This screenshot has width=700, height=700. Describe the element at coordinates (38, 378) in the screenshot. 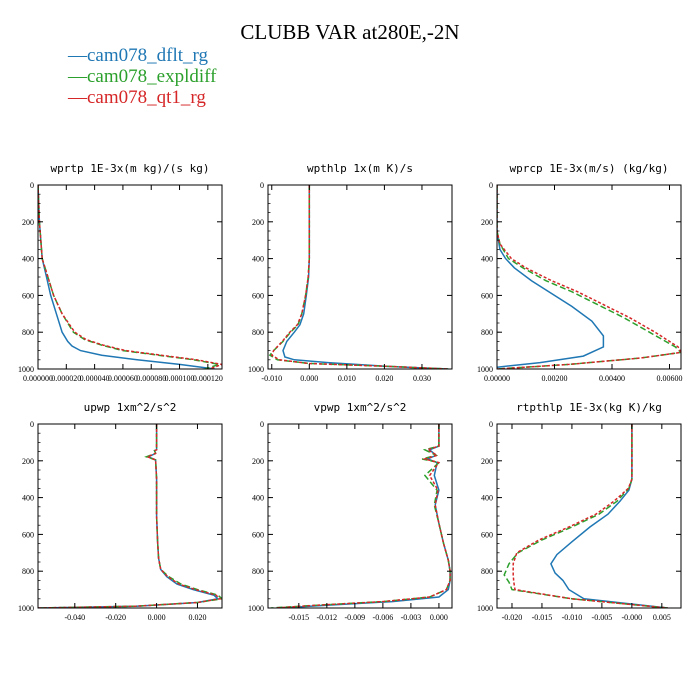

I see `x-tick-label: 0.000000` at that location.